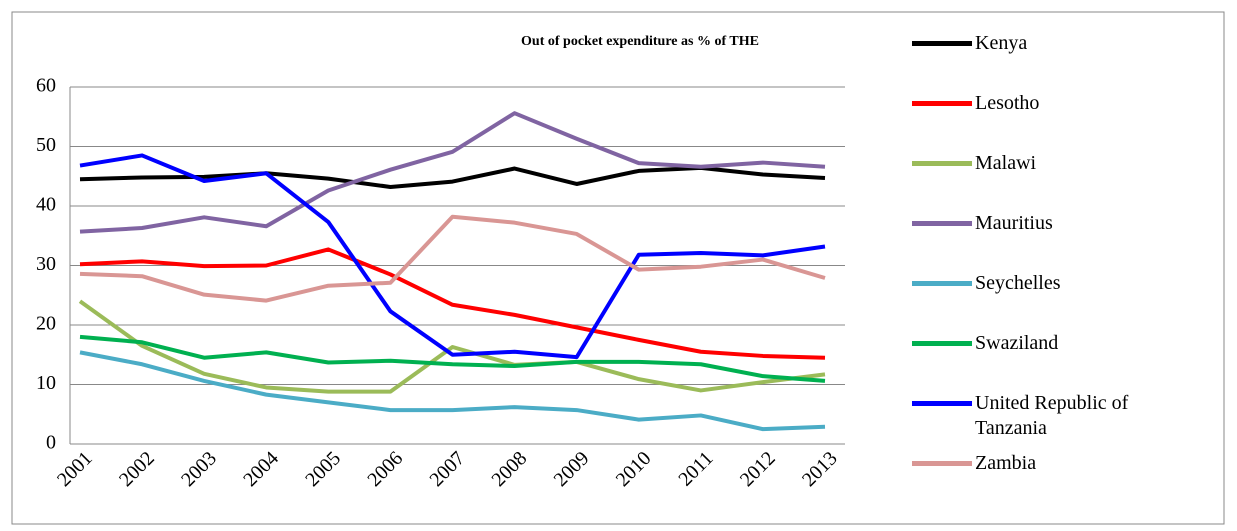 The height and width of the screenshot is (531, 1237). I want to click on chart-title: Out of pocket expenditure as % of THE, so click(640, 41).